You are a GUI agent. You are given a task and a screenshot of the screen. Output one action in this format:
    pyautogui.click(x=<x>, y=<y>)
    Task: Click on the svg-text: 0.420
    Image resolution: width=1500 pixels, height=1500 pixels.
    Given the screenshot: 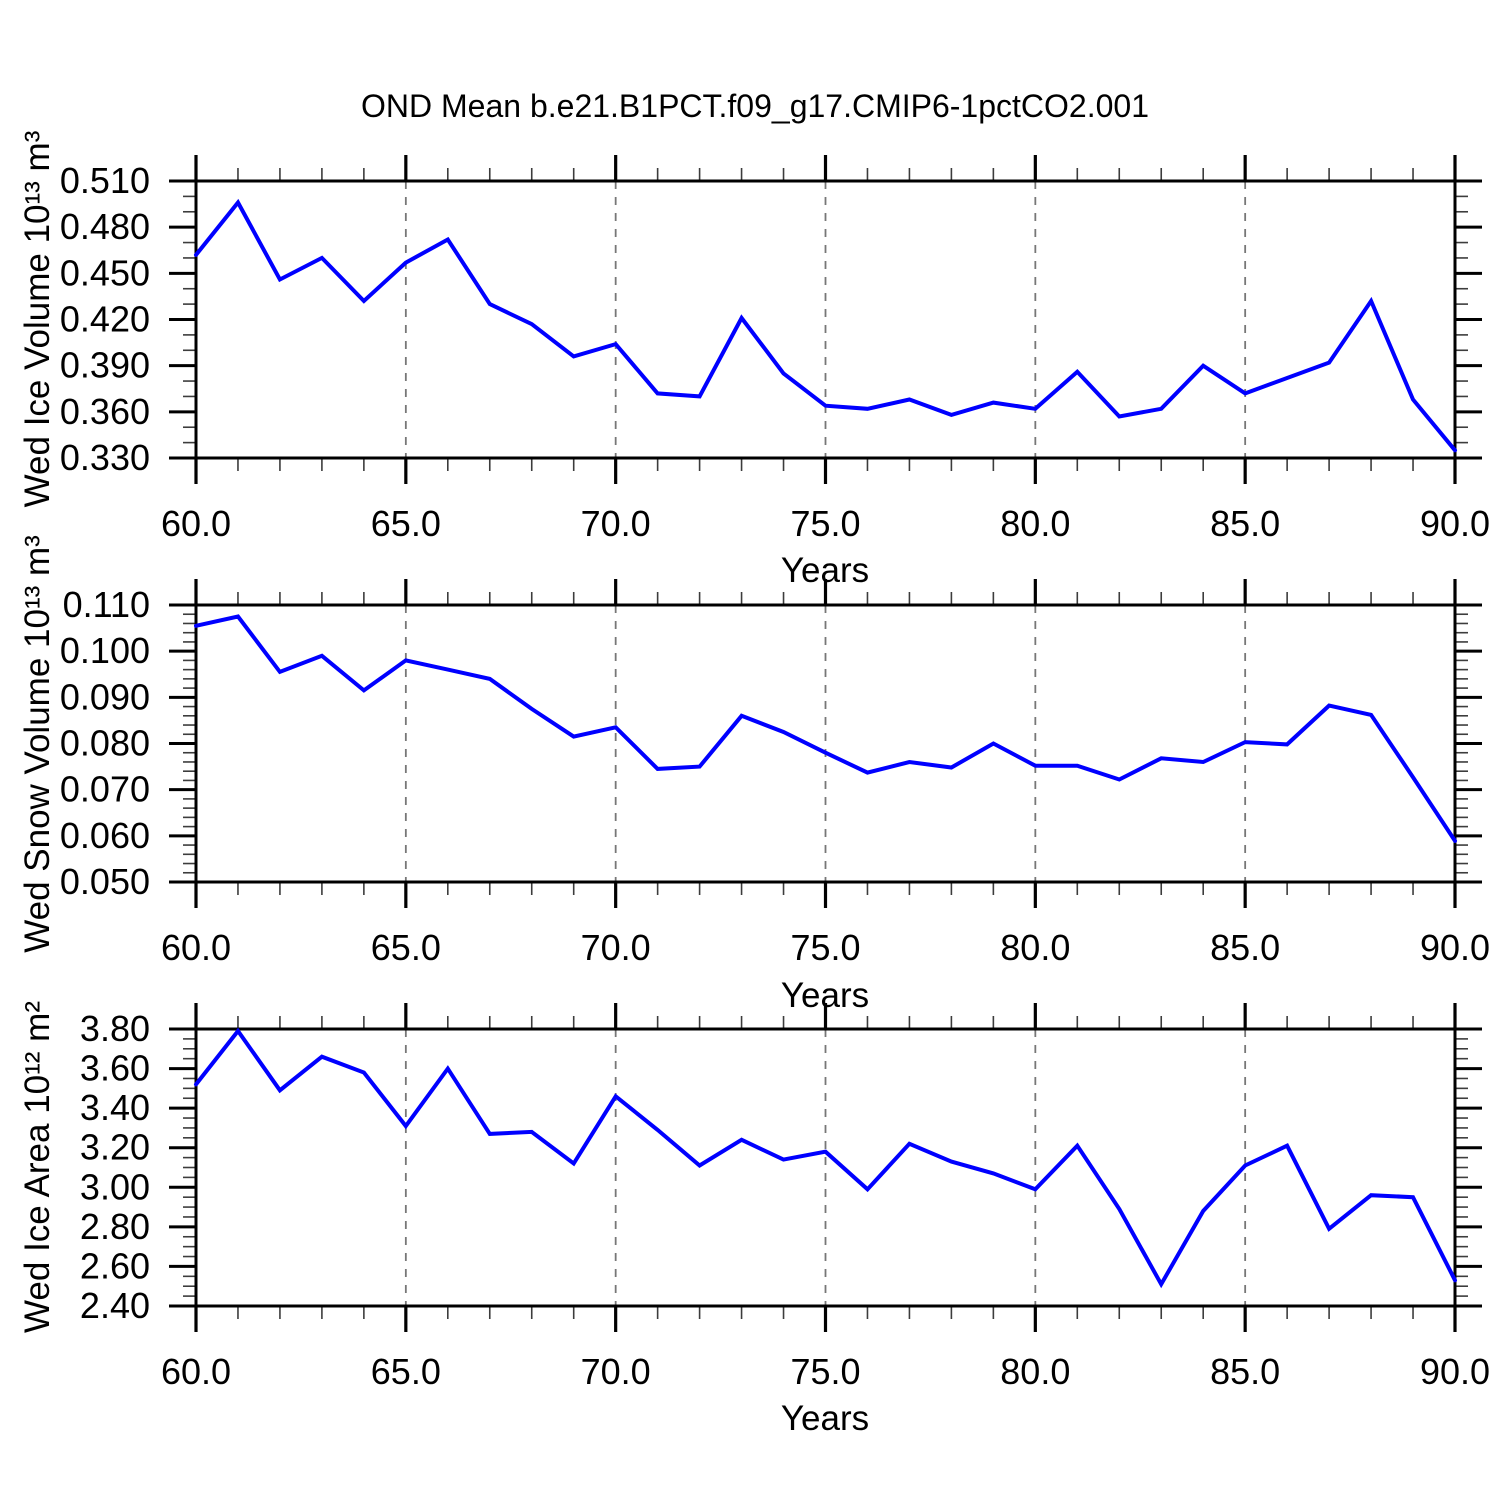 What is the action you would take?
    pyautogui.click(x=105, y=319)
    